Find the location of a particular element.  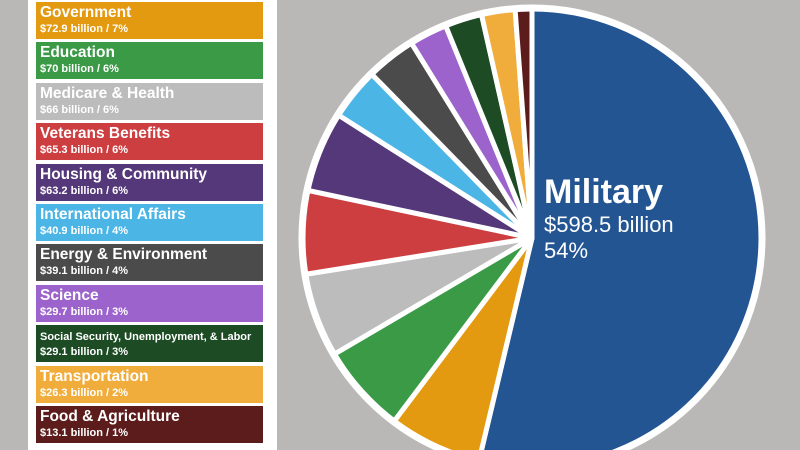

legend-item-name: Housing & Community is located at coordinates (124, 174).